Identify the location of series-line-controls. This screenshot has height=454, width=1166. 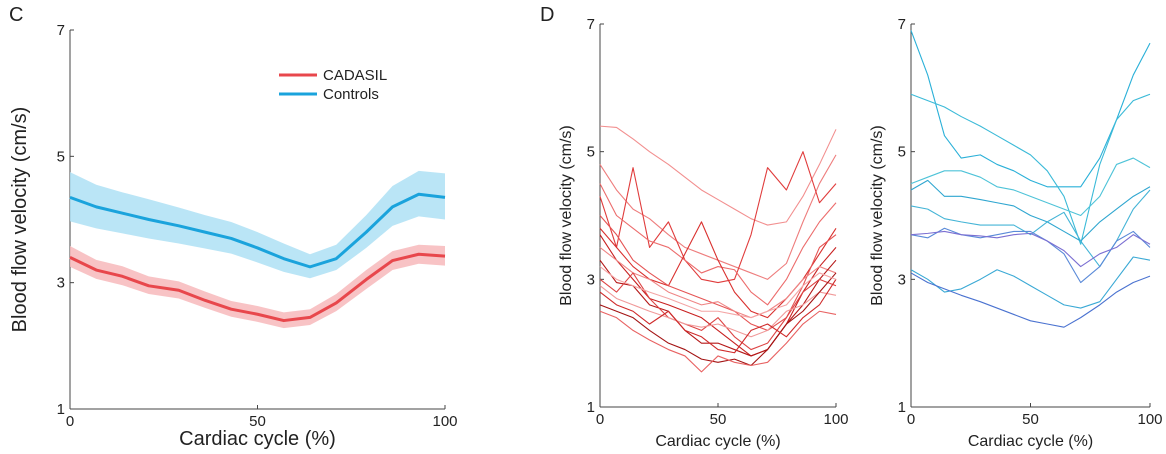
(257, 230).